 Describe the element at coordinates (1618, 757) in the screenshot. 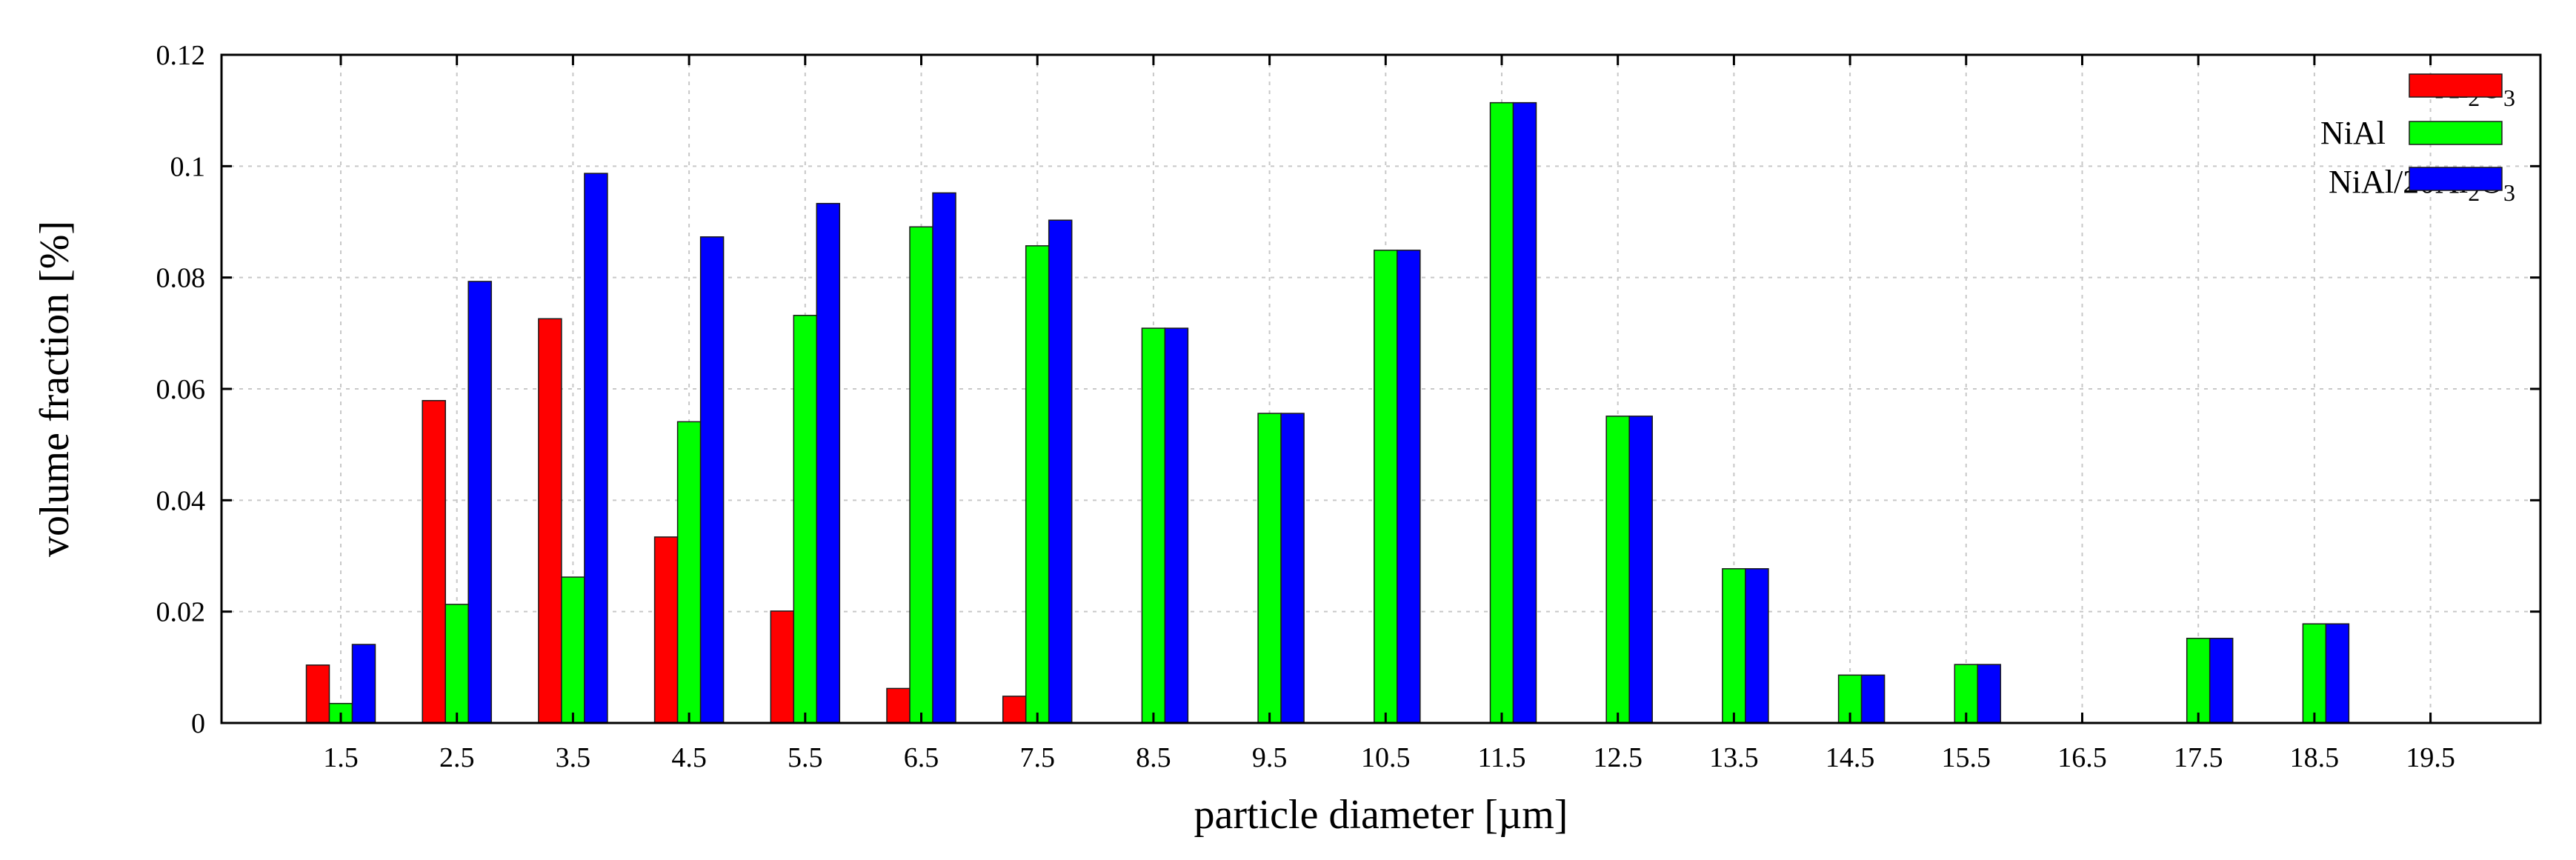

I see `x-tick-label: 12.5` at that location.